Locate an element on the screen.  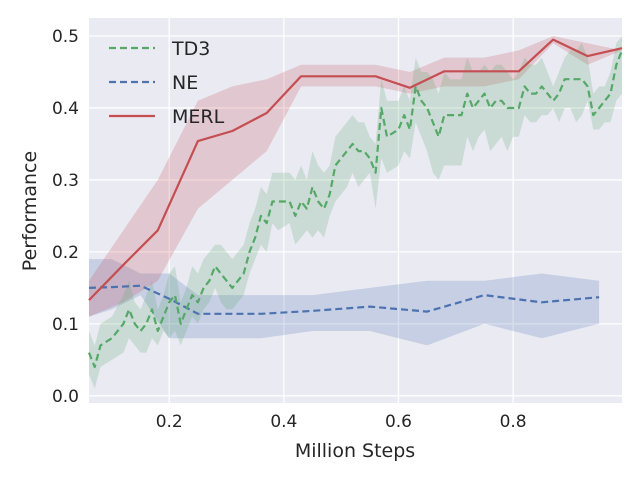
legend: TD3 NE MERL is located at coordinates (167, 83).